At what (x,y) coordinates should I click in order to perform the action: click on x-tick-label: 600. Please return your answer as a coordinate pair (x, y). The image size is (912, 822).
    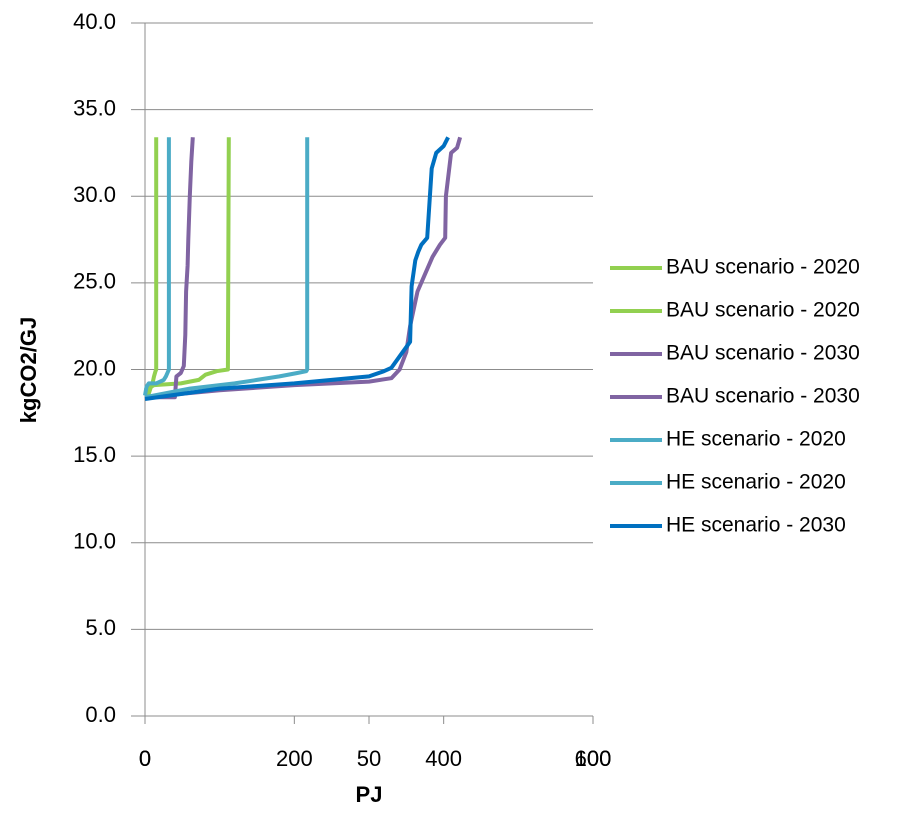
    Looking at the image, I should click on (593, 758).